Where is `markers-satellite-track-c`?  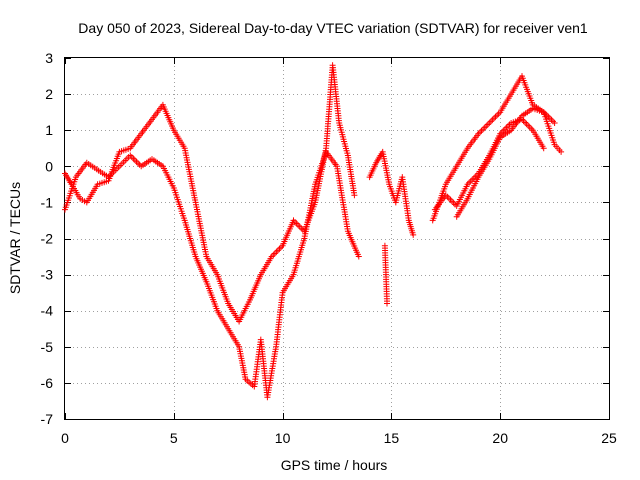
markers-satellite-track-c is located at coordinates (391, 193).